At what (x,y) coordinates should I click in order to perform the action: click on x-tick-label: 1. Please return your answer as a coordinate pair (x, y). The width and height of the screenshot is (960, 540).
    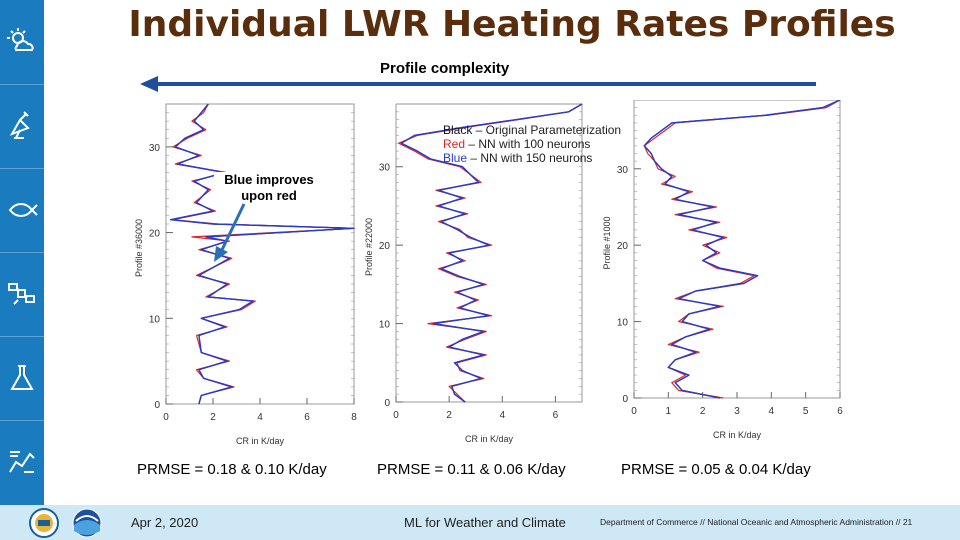
    Looking at the image, I should click on (669, 411).